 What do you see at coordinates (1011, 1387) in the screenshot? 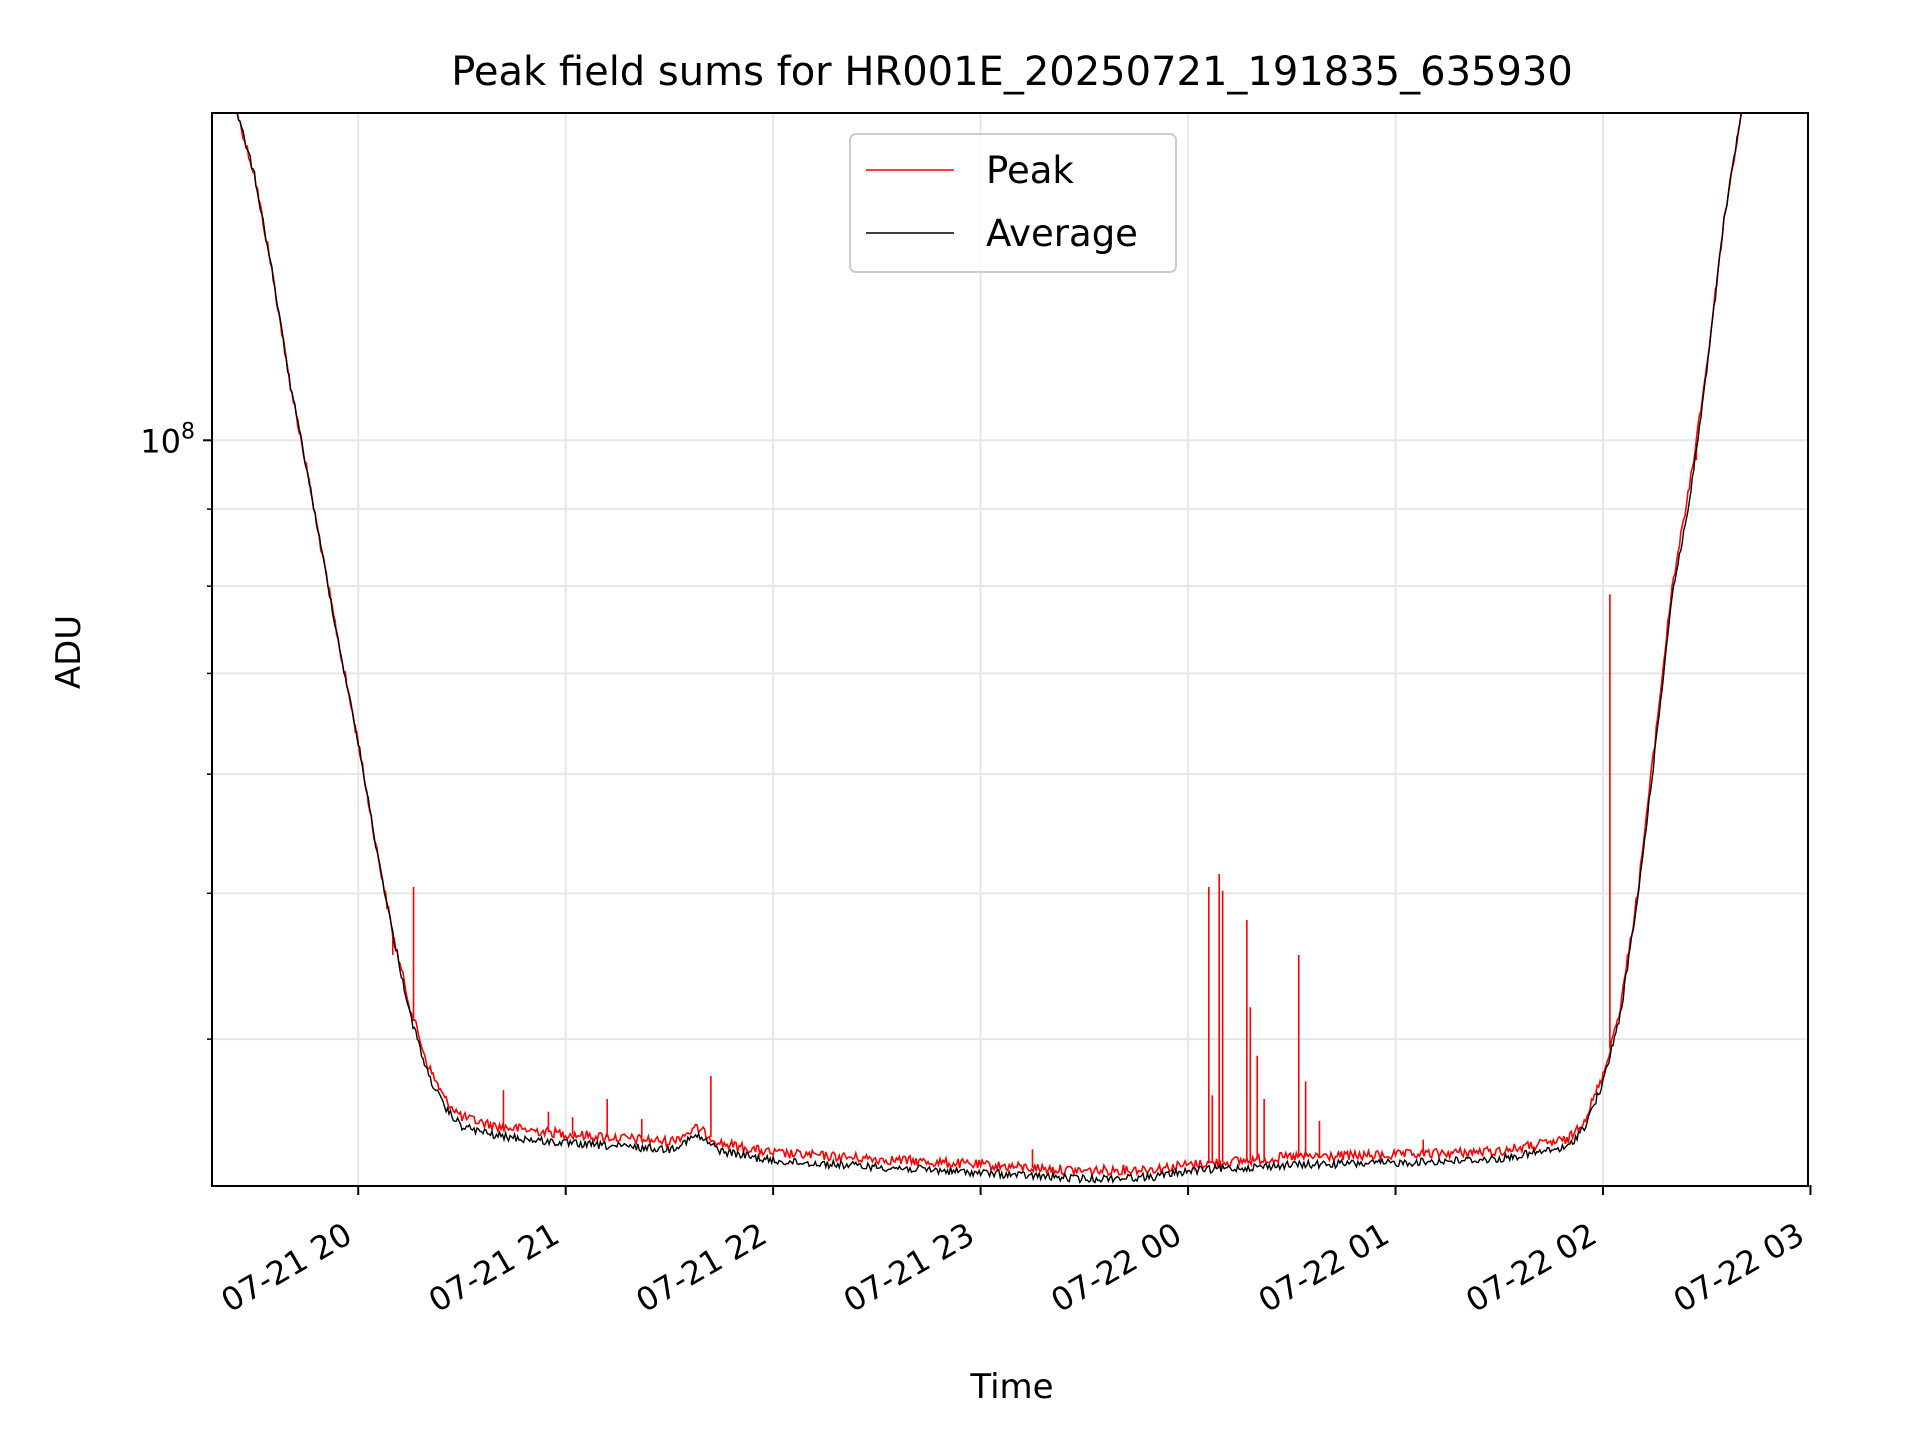
I see `x-axis-label: Time` at bounding box center [1011, 1387].